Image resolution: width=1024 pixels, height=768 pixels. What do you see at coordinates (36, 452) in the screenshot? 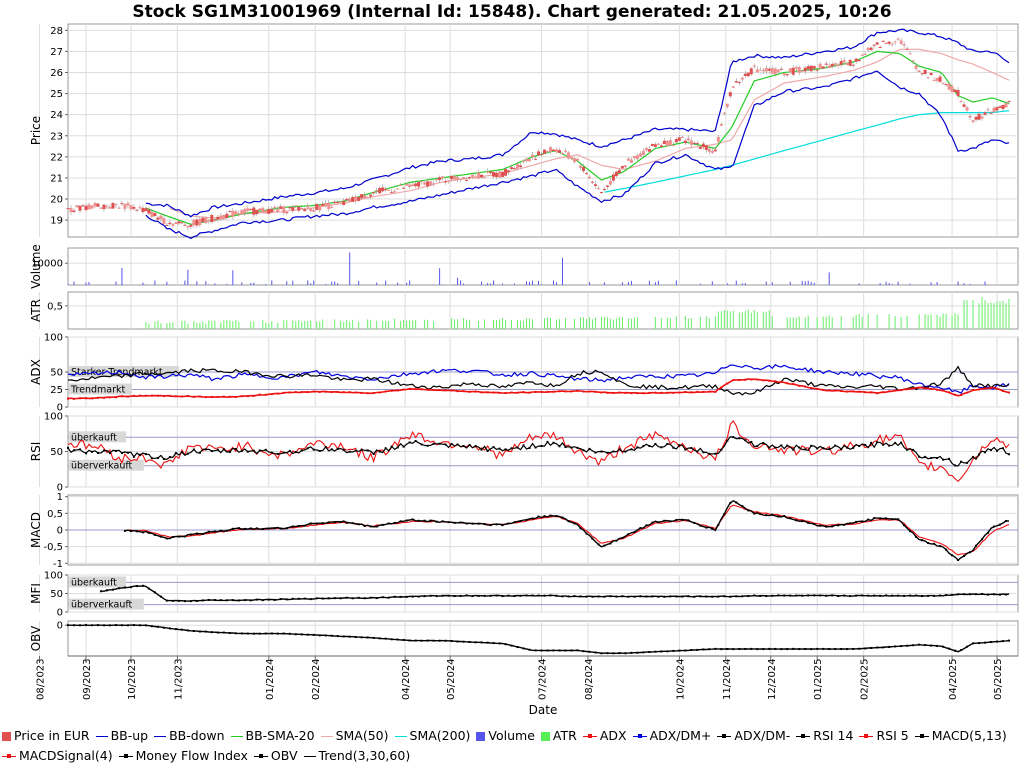
I see `rsi-ylabel: RSI` at bounding box center [36, 452].